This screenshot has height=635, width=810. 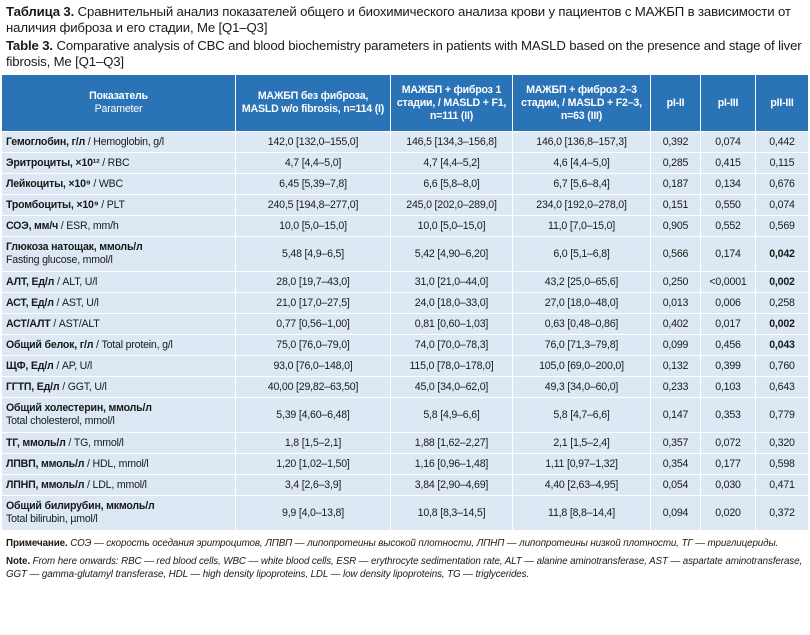 I want to click on parameter-ru: Общий белок, г/л, so click(x=50, y=344).